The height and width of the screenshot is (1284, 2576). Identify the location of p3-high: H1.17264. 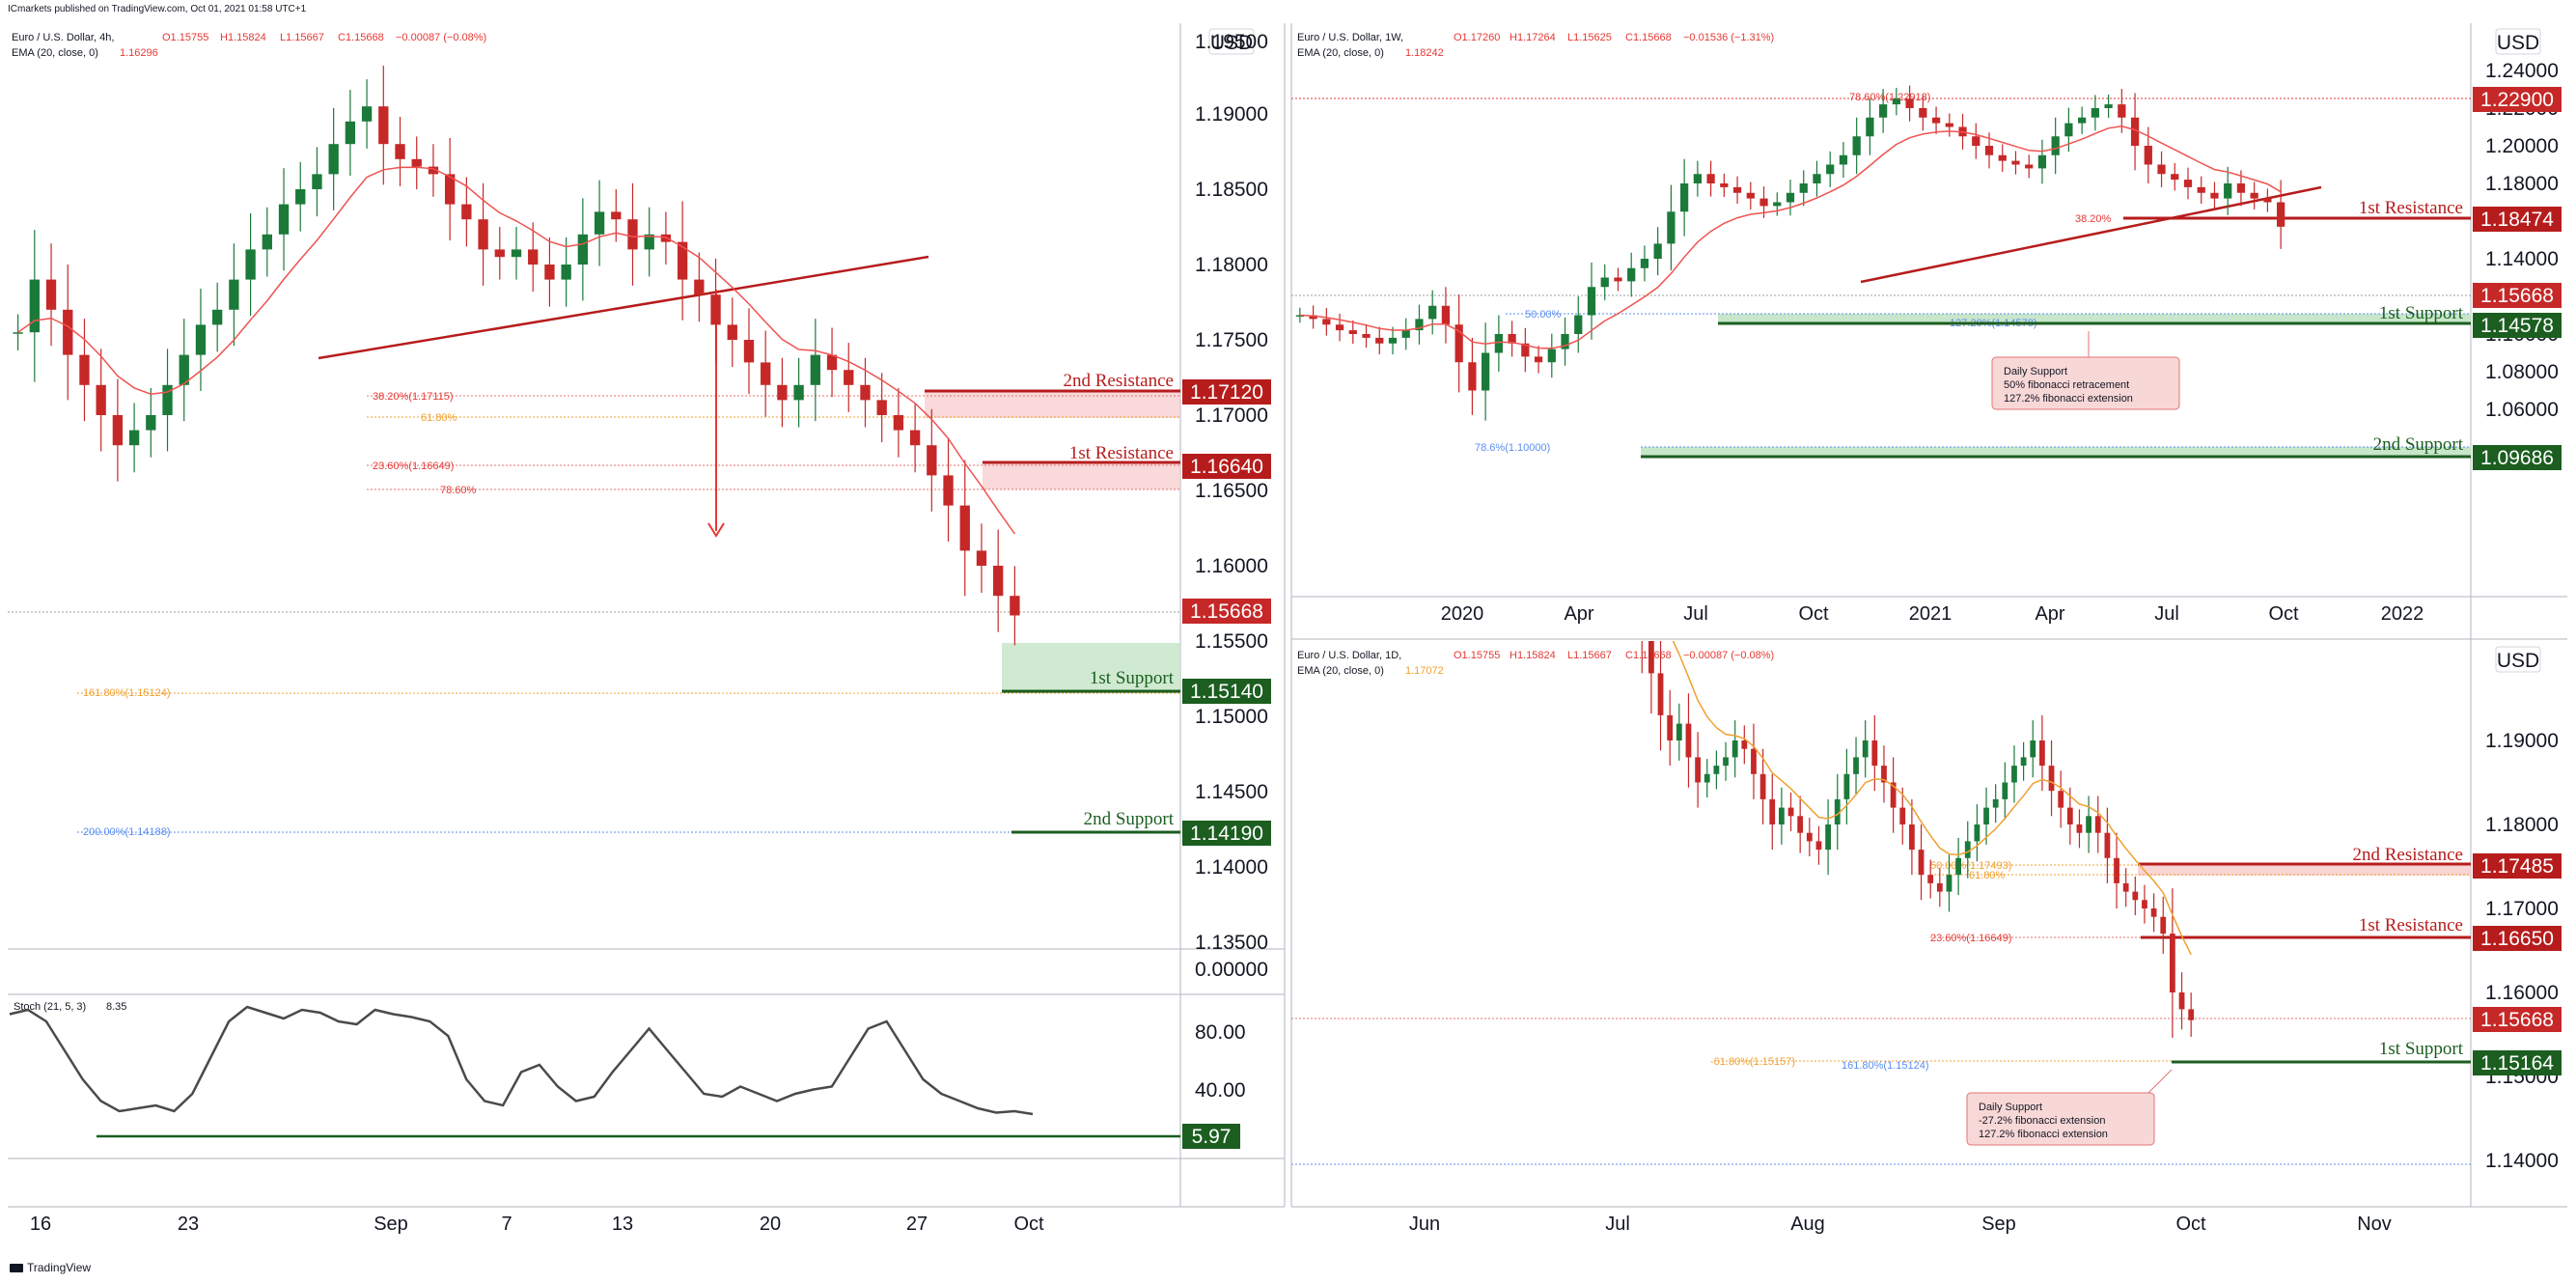
(1533, 38).